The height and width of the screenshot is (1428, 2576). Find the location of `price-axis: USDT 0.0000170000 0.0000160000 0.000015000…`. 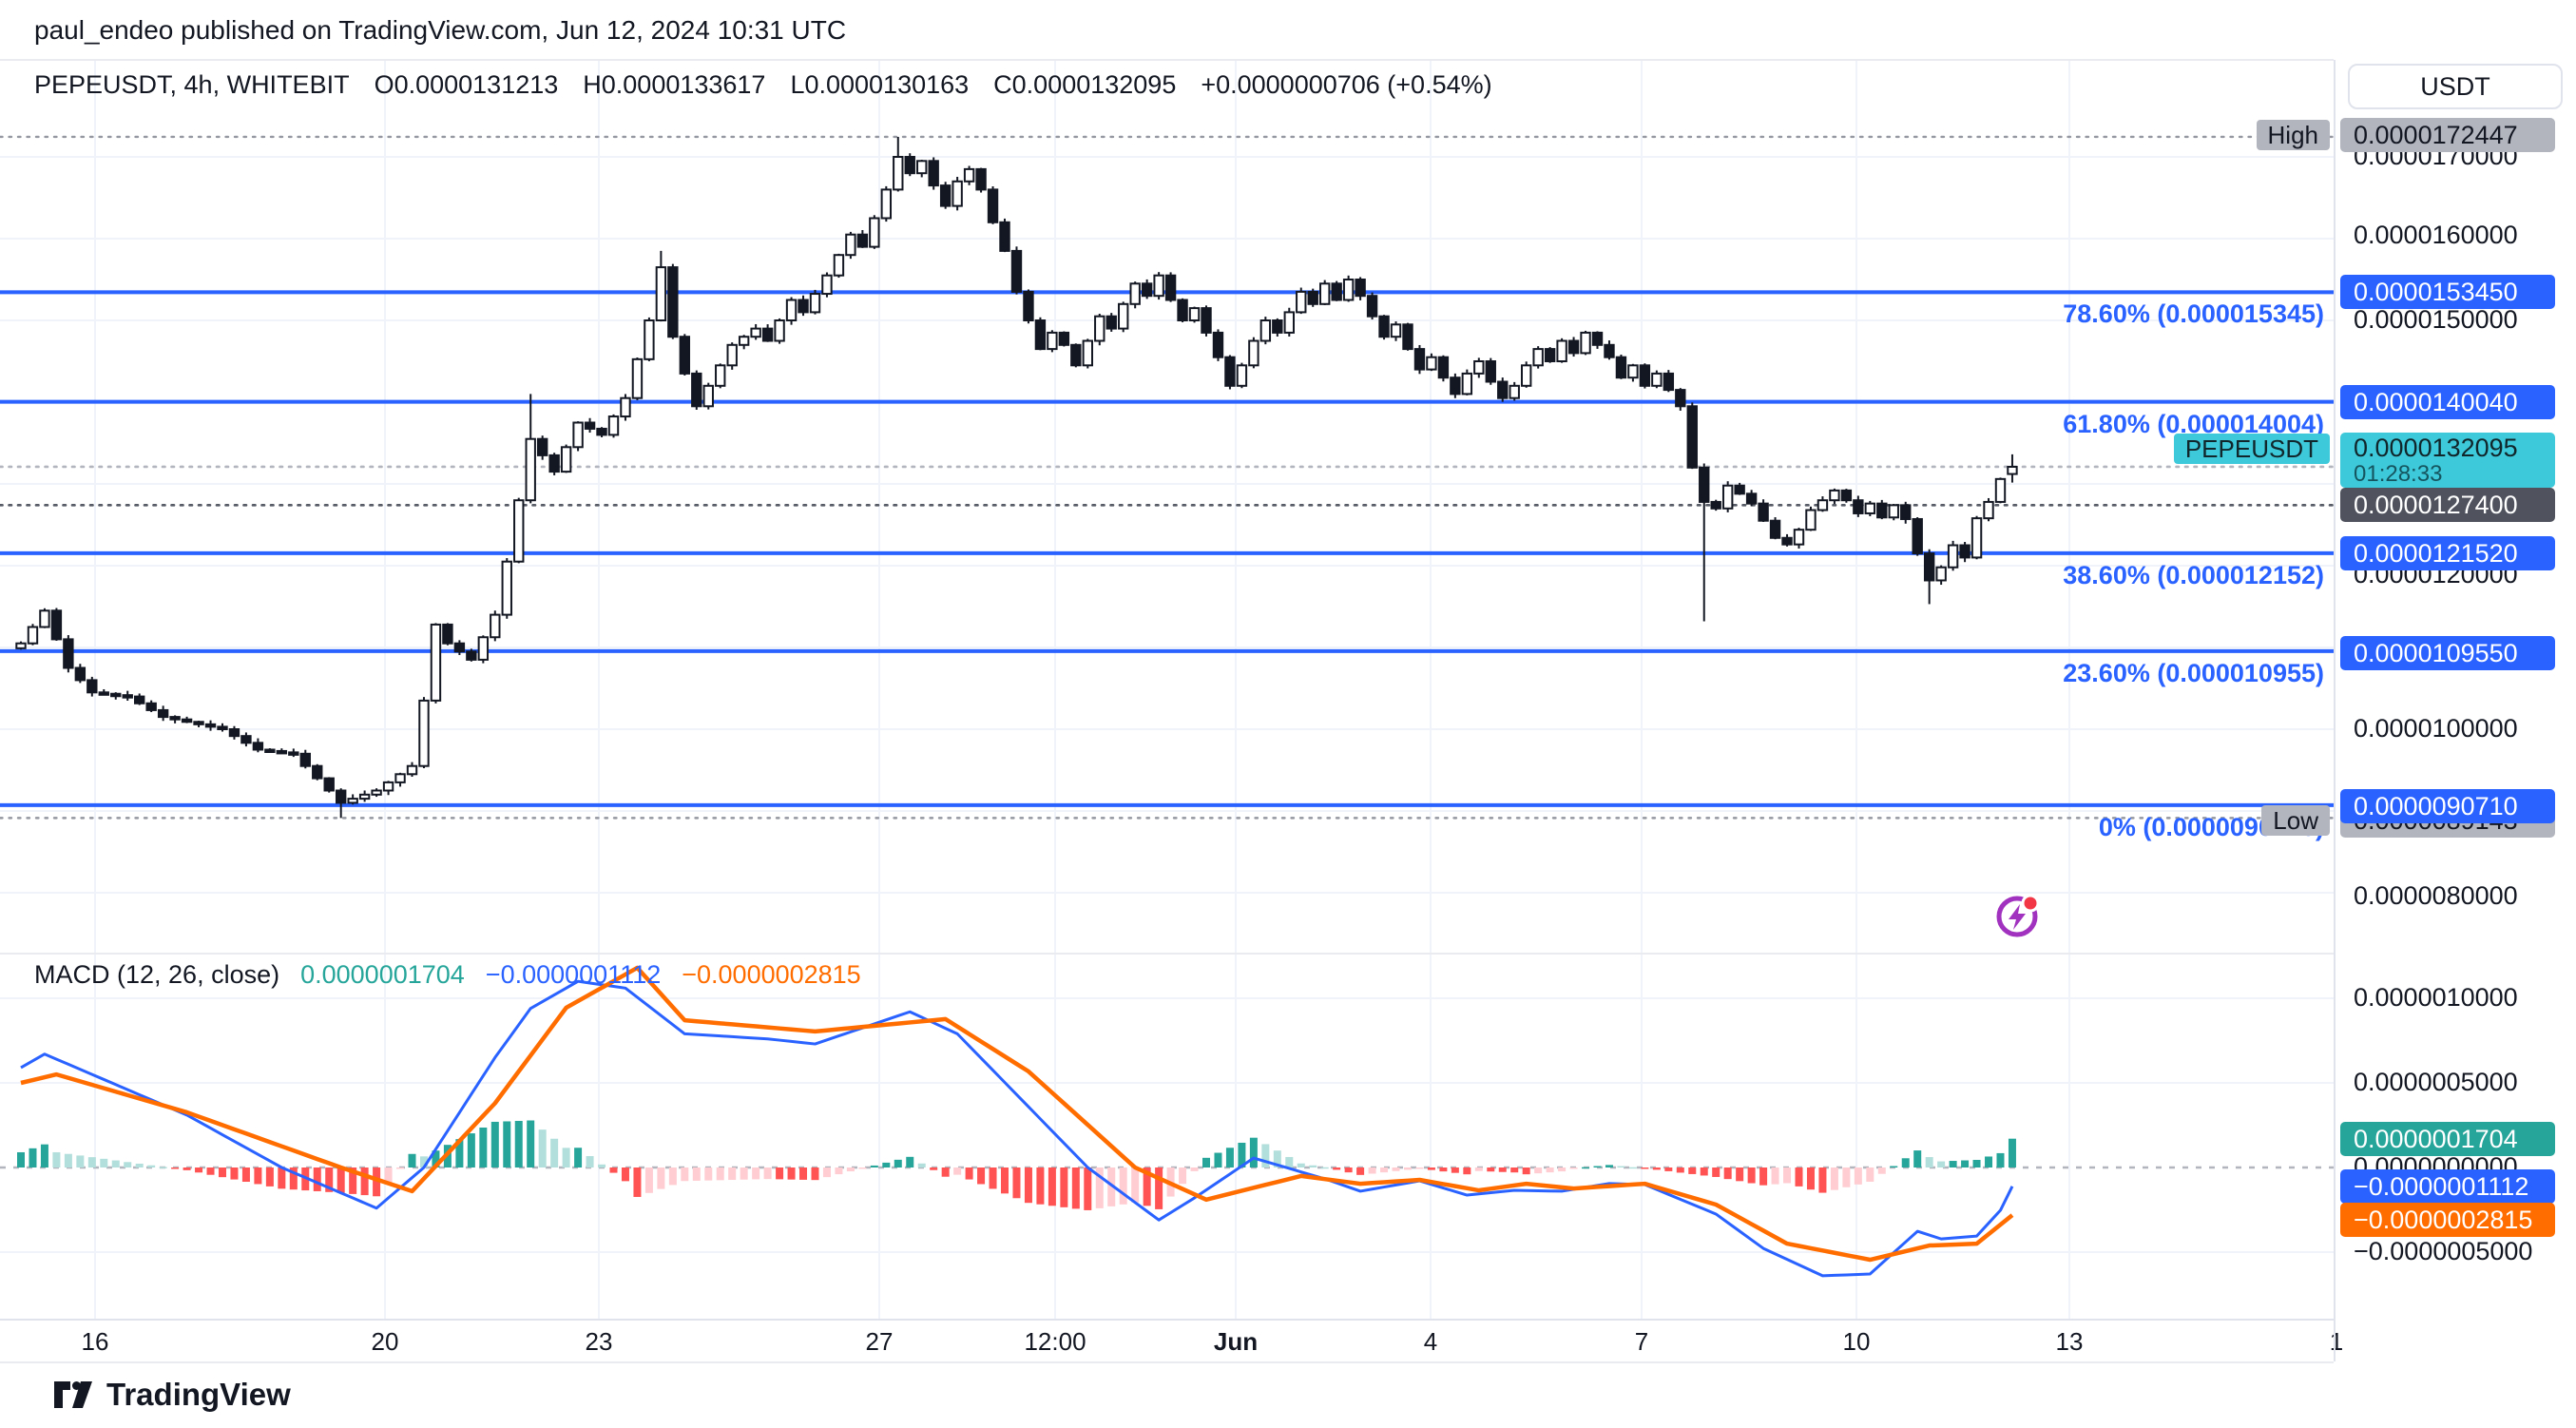

price-axis: USDT 0.0000170000 0.0000160000 0.000015000… is located at coordinates (2456, 711).